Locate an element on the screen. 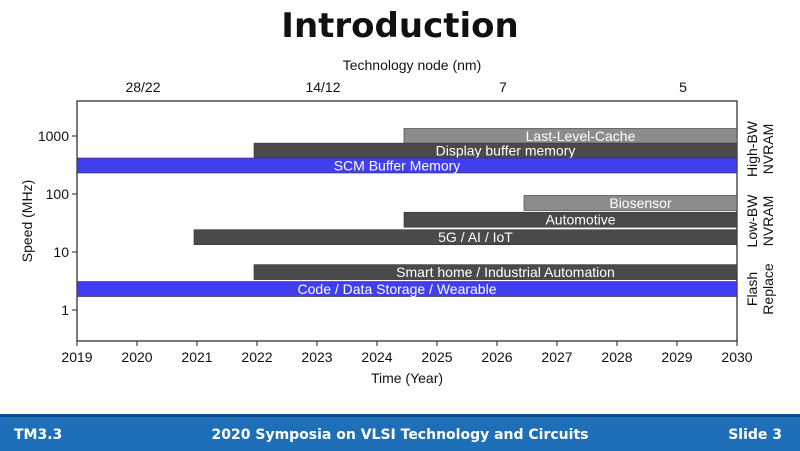 This screenshot has height=451, width=800. slide-title: Introduction is located at coordinates (400, 26).